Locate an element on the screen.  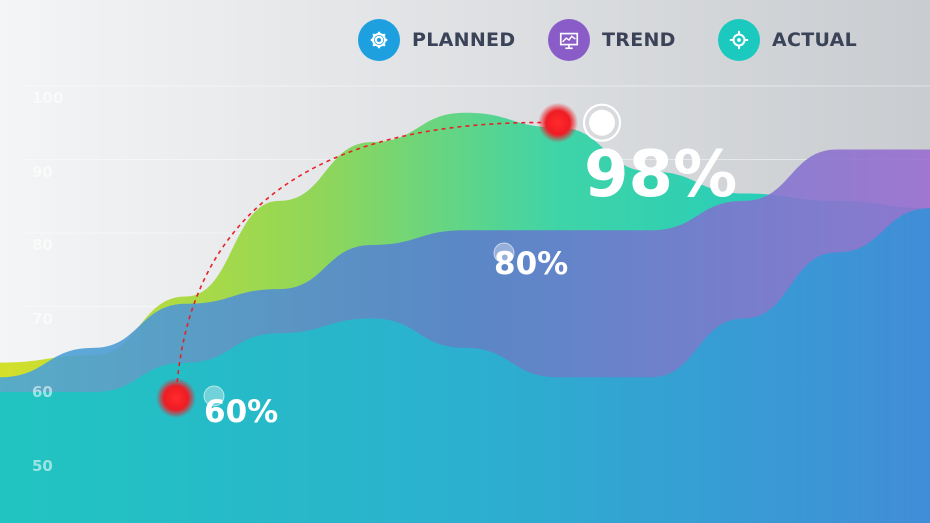
legend-label-actual: ACTUAL is located at coordinates (815, 40).